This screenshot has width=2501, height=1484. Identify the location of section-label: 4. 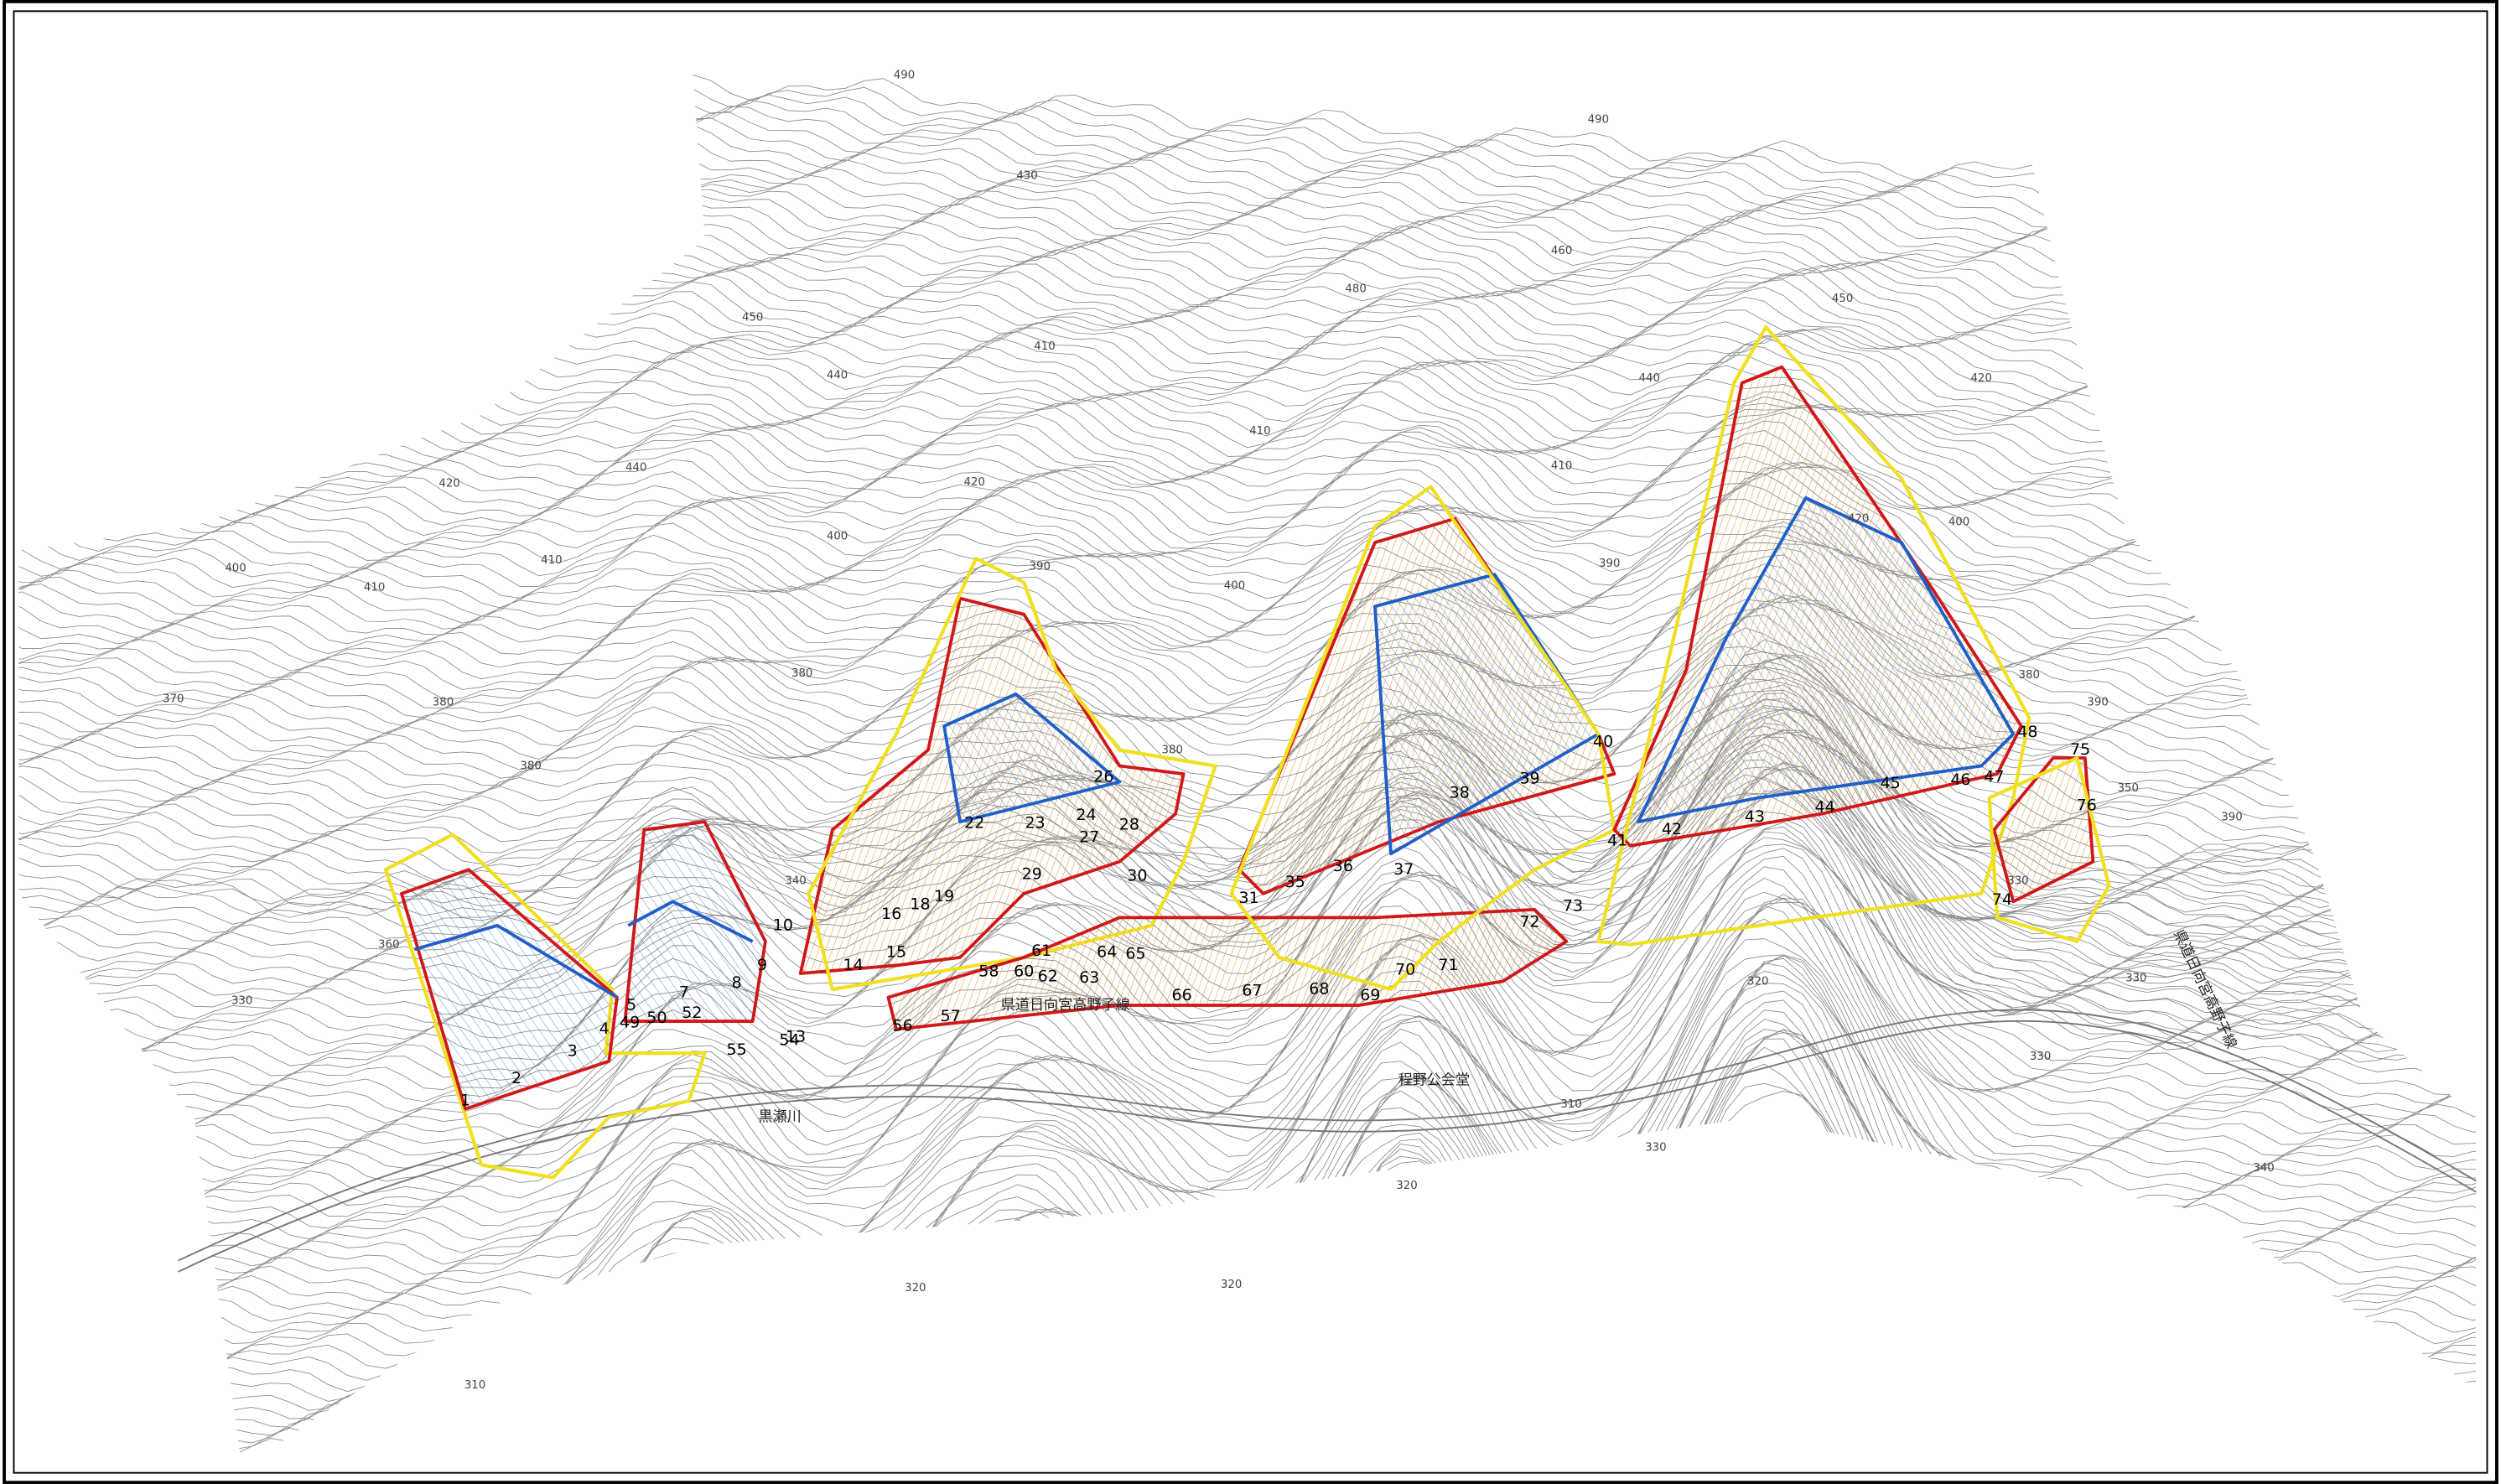
(604, 1029).